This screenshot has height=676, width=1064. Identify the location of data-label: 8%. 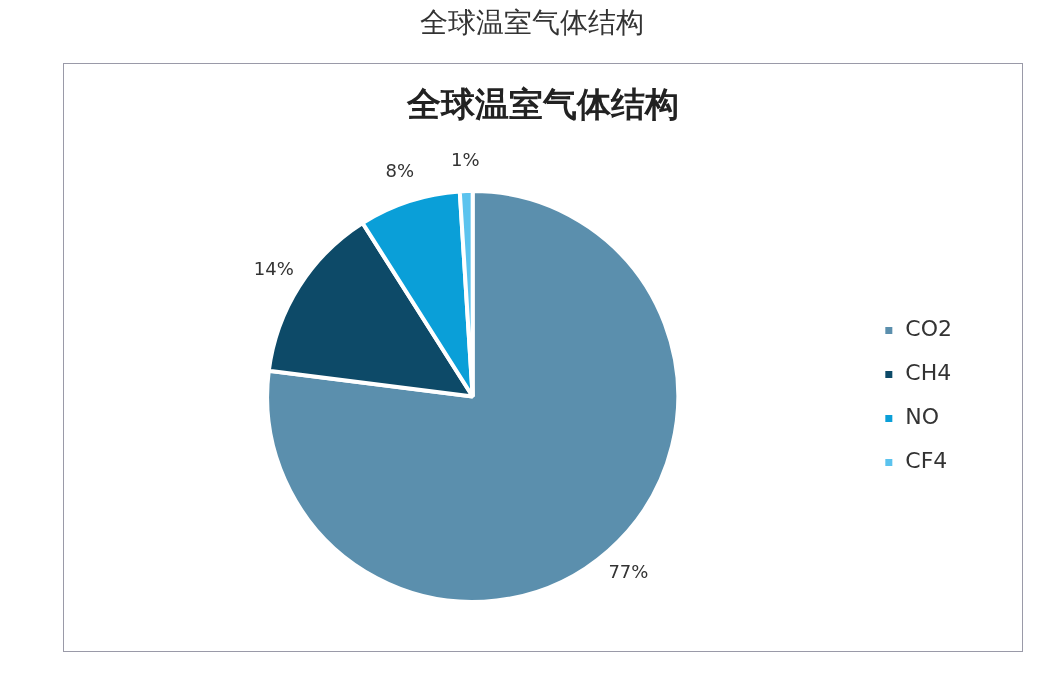
(400, 171).